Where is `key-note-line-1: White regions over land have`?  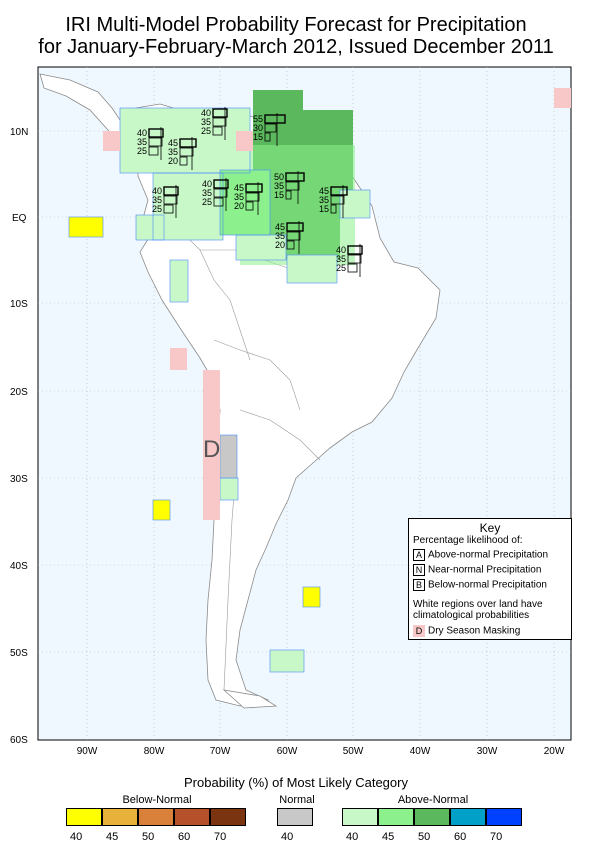
key-note-line-1: White regions over land have is located at coordinates (478, 604).